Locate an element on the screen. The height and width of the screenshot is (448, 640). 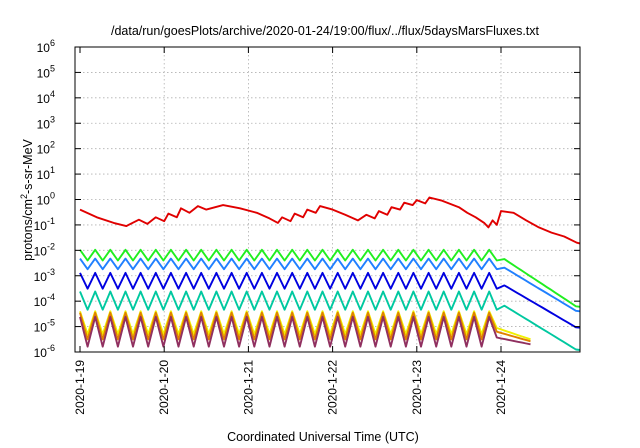
y-tick-label: 10¹ is located at coordinates (46, 173).